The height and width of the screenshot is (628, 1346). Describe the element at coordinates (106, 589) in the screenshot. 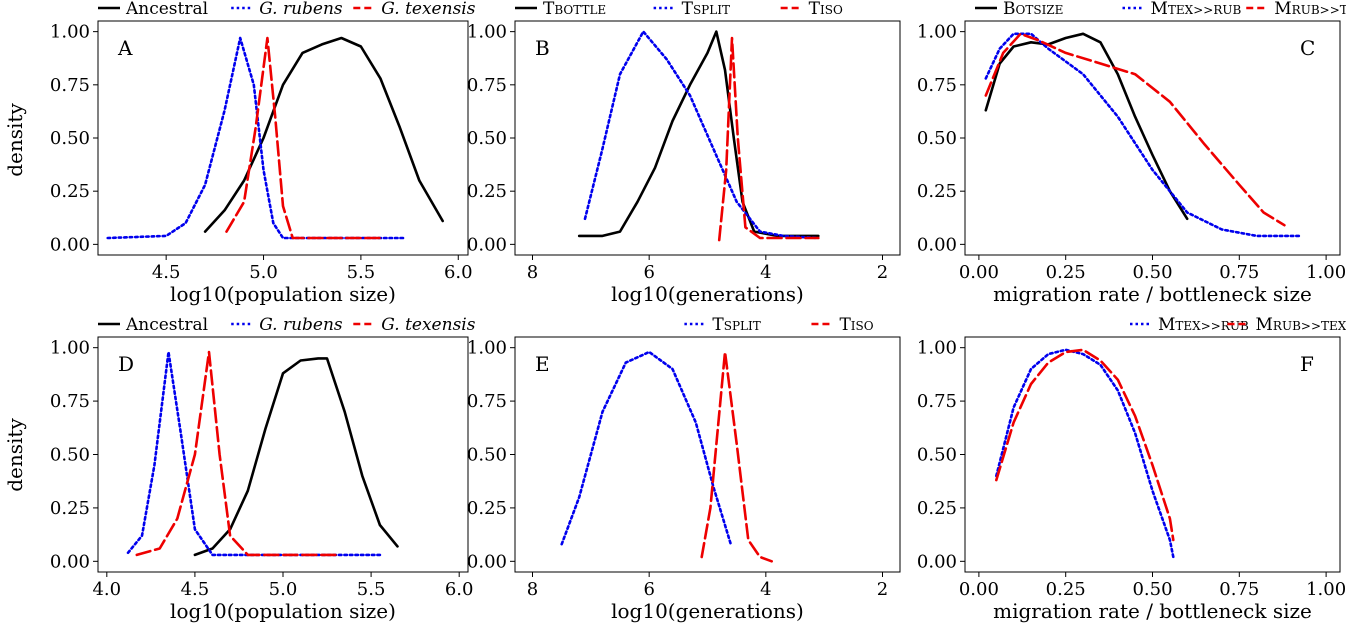

I see `x-tick-label: 4.0` at that location.